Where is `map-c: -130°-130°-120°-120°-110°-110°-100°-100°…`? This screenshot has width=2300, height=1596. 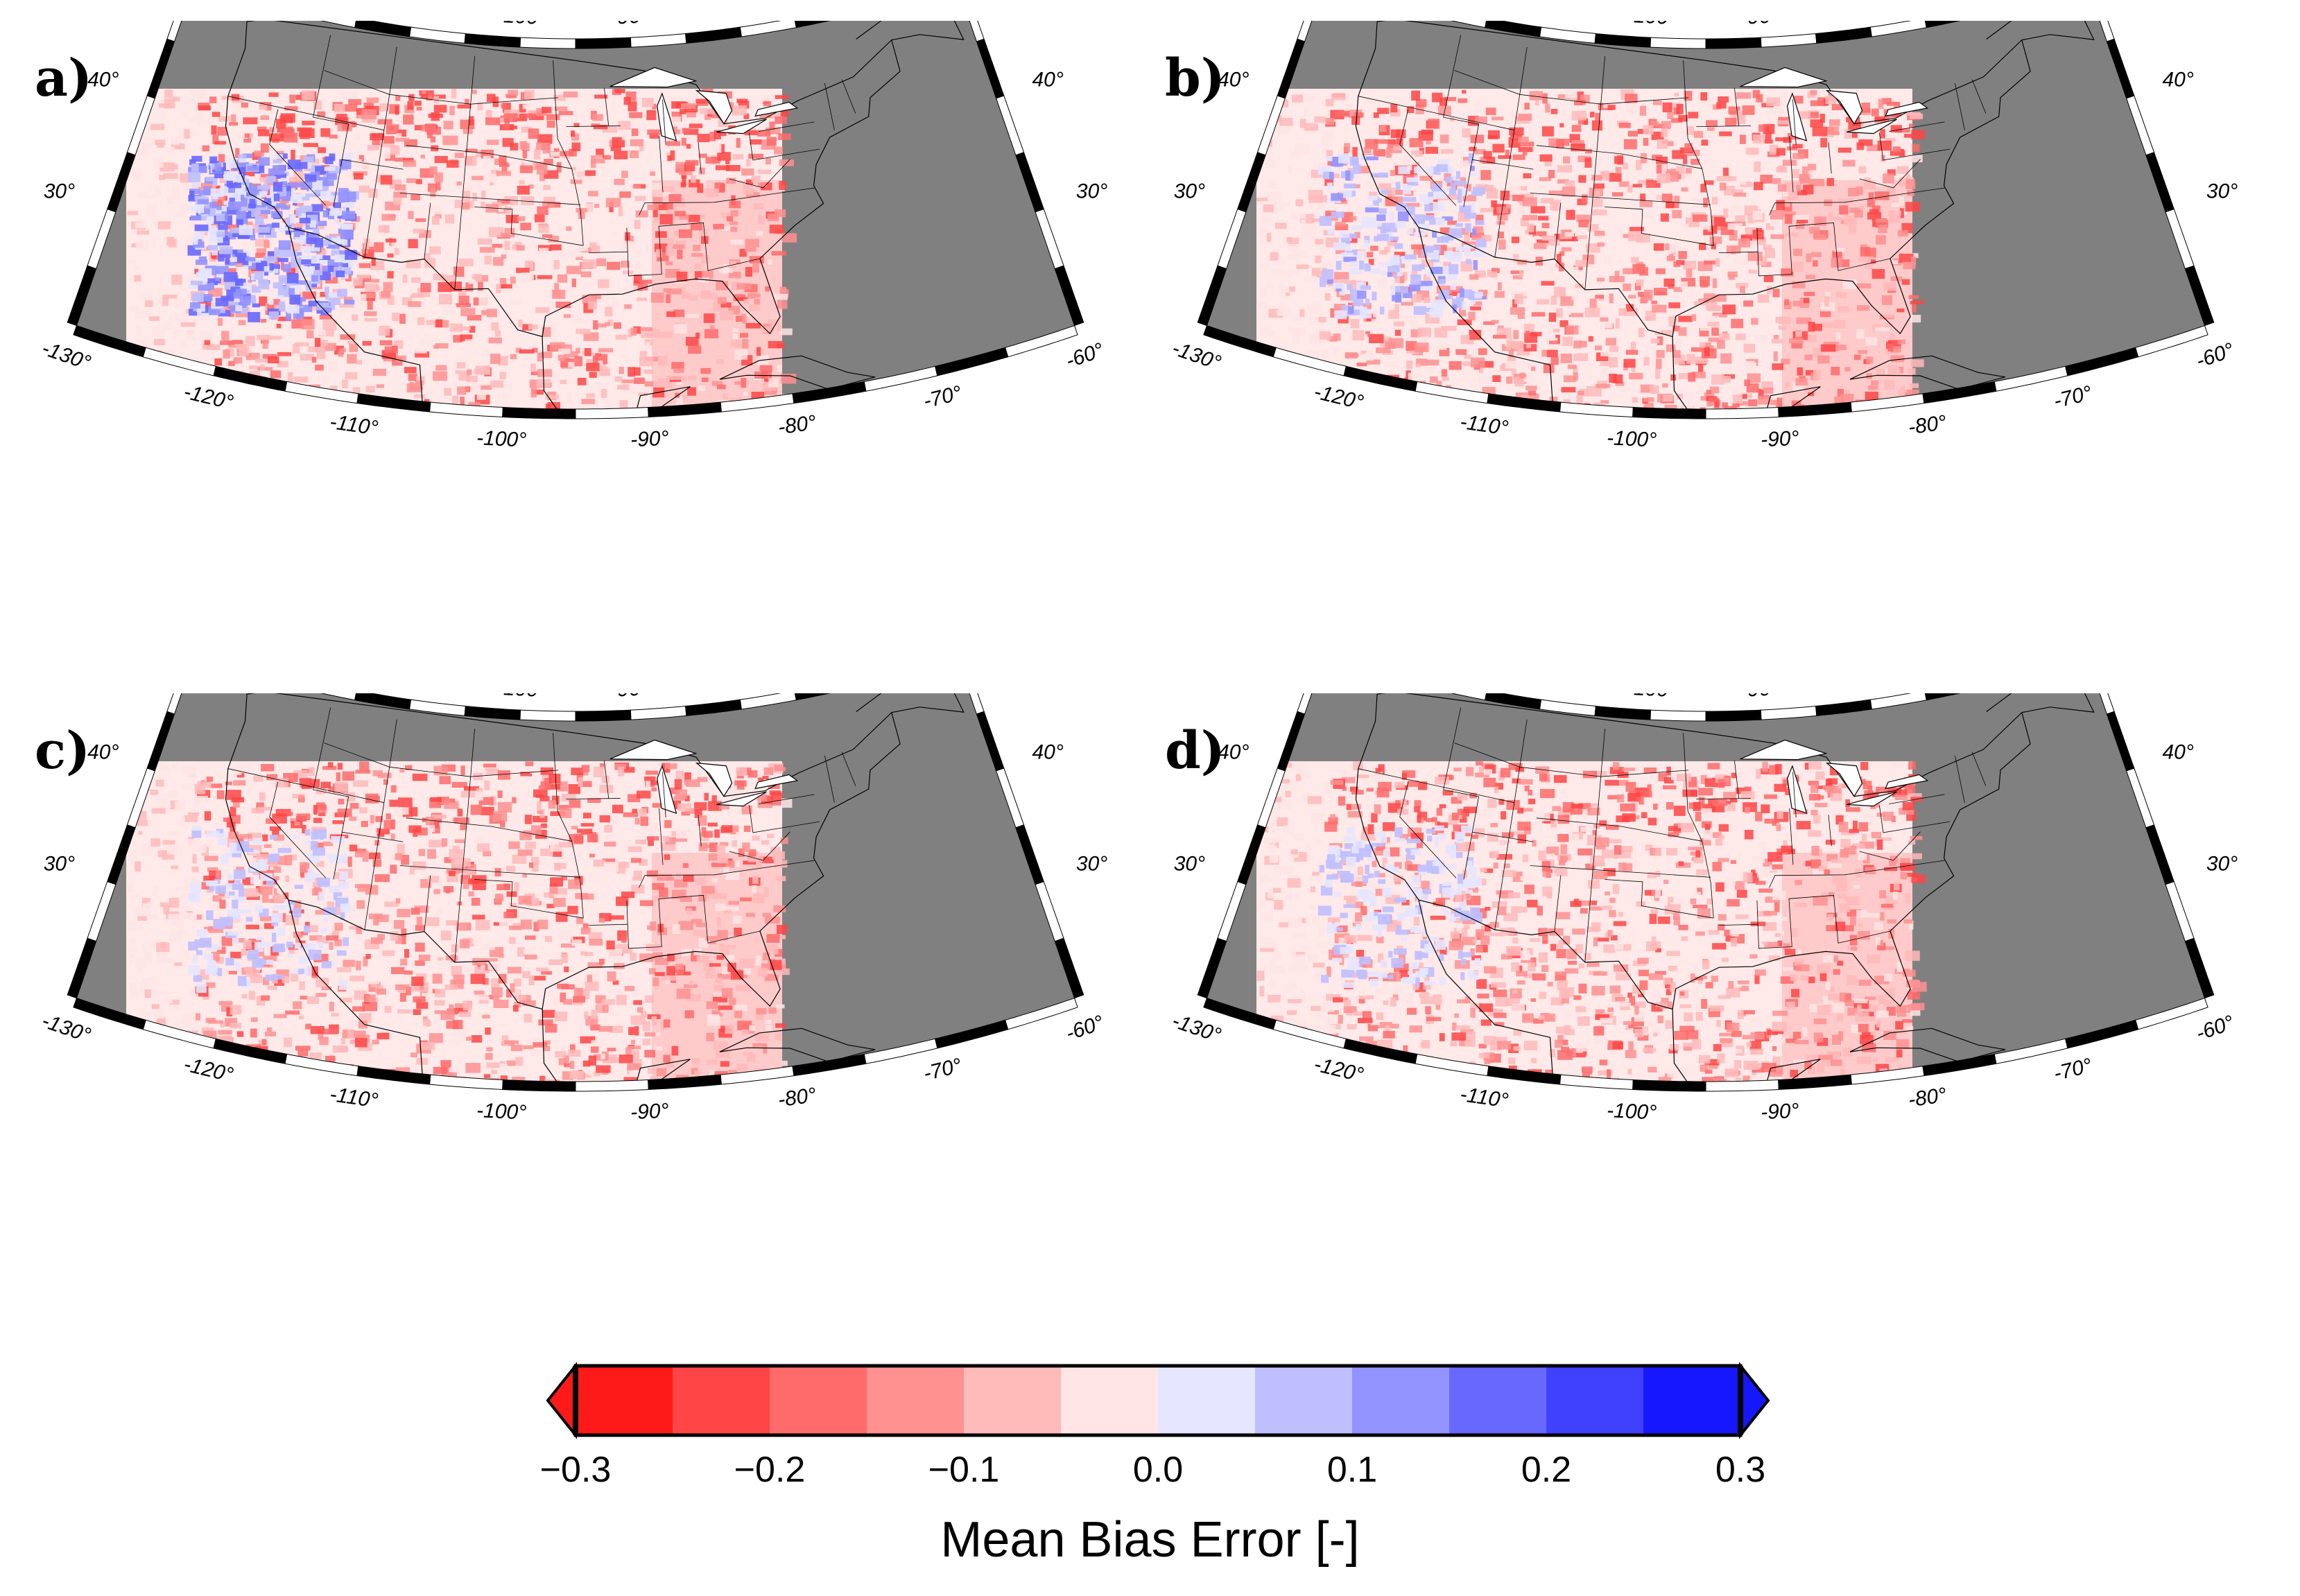 map-c: -130°-130°-120°-120°-110°-110°-100°-100°… is located at coordinates (573, 909).